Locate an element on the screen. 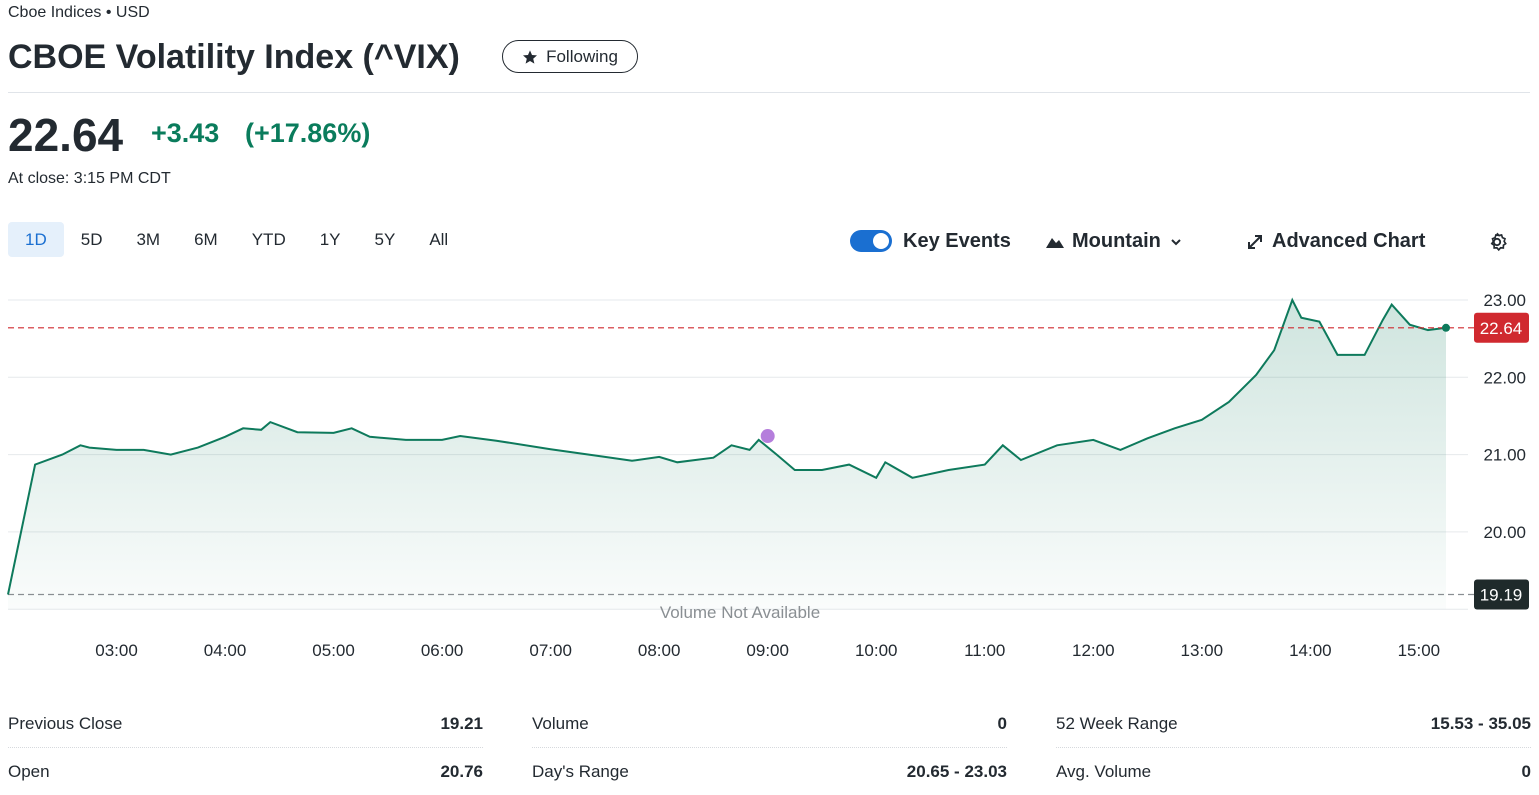 Image resolution: width=1539 pixels, height=795 pixels. stats-row: Previous Close 19.21 is located at coordinates (245, 724).